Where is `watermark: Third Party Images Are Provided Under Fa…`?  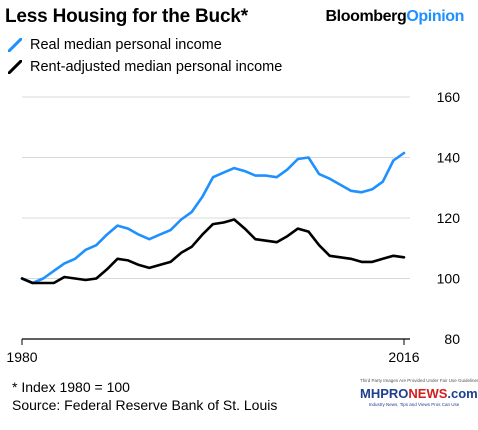 watermark: Third Party Images Are Provided Under Fa… is located at coordinates (419, 392).